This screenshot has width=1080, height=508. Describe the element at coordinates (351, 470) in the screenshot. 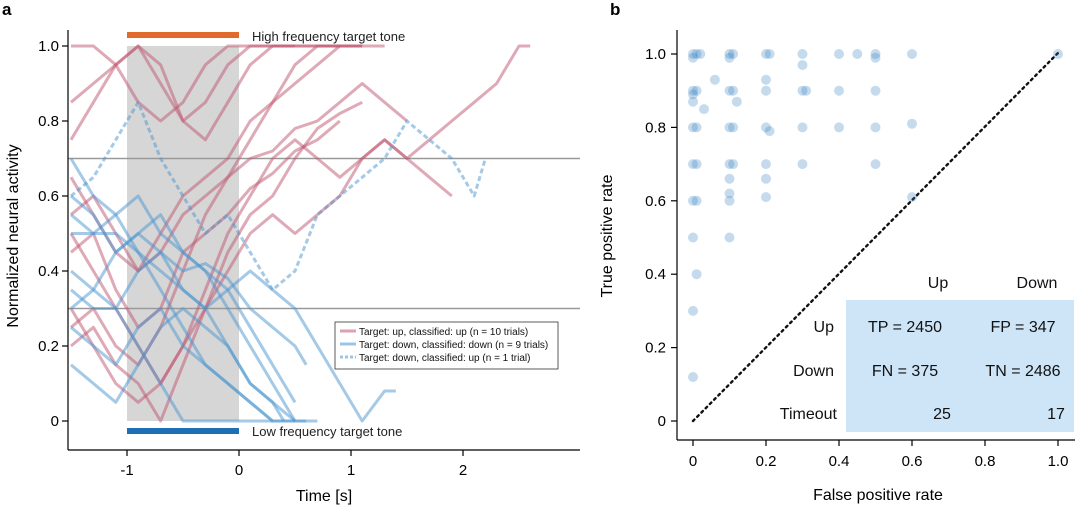

I see `x-tick-label-a-2: 1` at that location.